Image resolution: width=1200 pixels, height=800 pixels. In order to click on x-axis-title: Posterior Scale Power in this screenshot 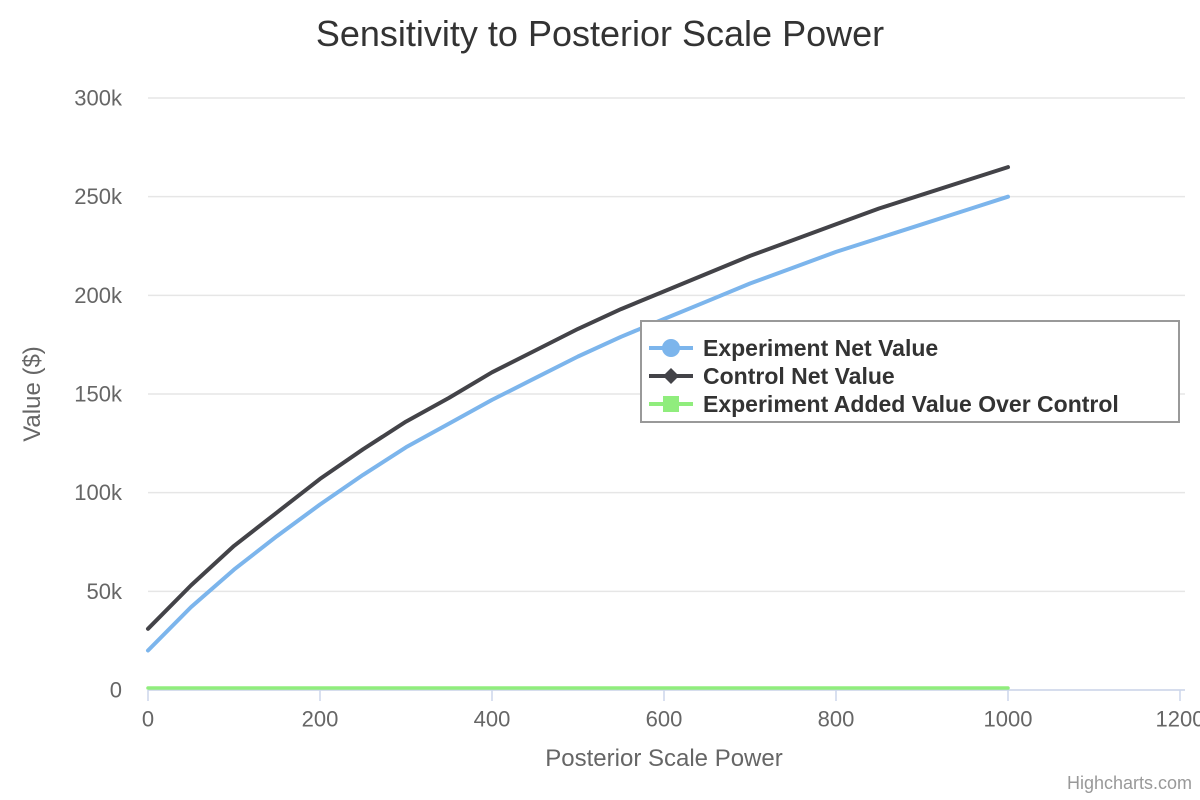, I will do `click(663, 758)`.